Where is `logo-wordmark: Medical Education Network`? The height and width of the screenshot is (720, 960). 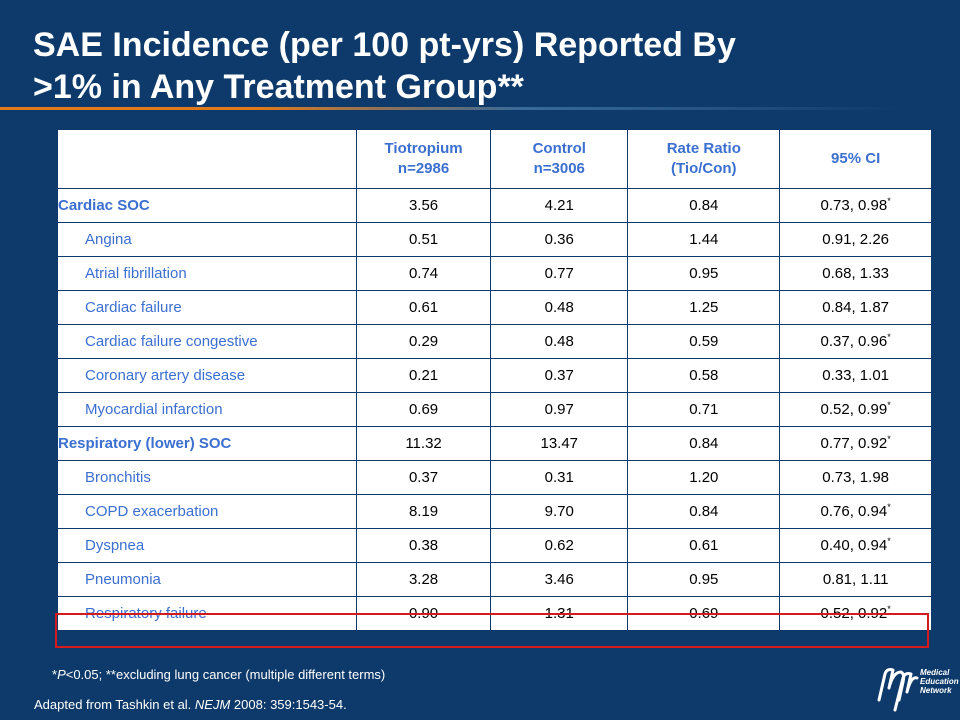 logo-wordmark: Medical Education Network is located at coordinates (939, 681).